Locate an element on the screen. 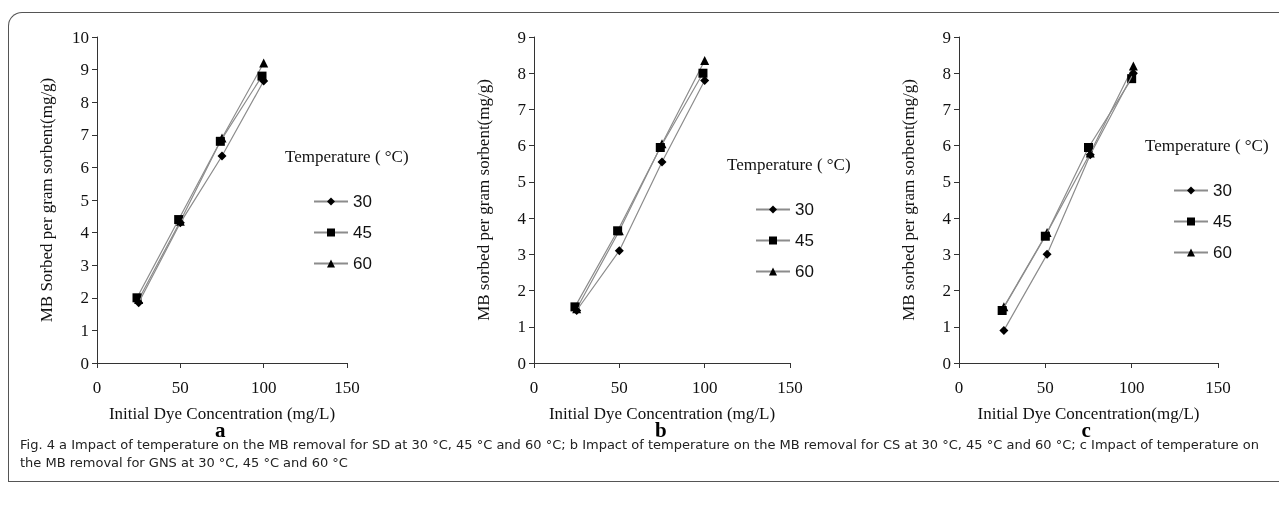 This screenshot has width=1279, height=525. y-axis-title: MB Sorbed per gram sorbent(mg/g) is located at coordinates (46, 200).